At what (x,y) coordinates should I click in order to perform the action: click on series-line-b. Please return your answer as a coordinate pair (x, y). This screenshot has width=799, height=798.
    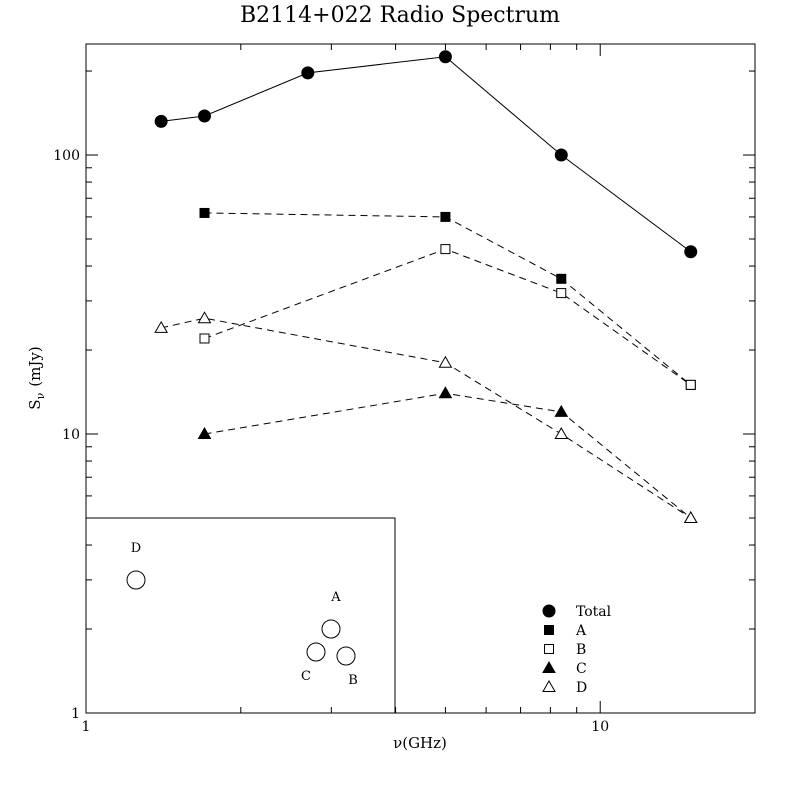
    Looking at the image, I should click on (448, 317).